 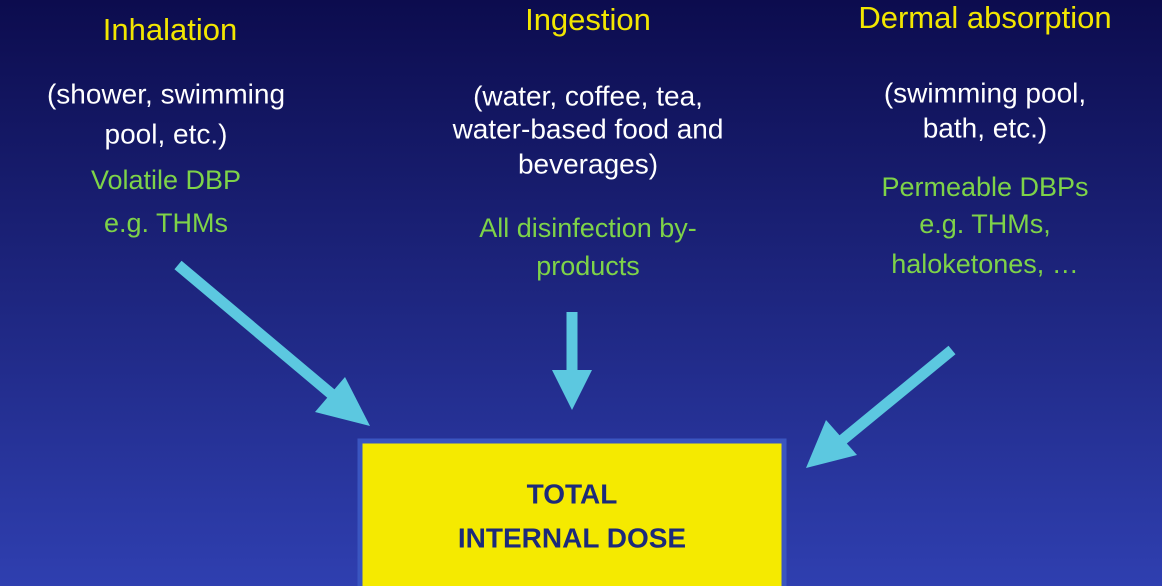 What do you see at coordinates (166, 180) in the screenshot?
I see `compound-text: Volatile DBP` at bounding box center [166, 180].